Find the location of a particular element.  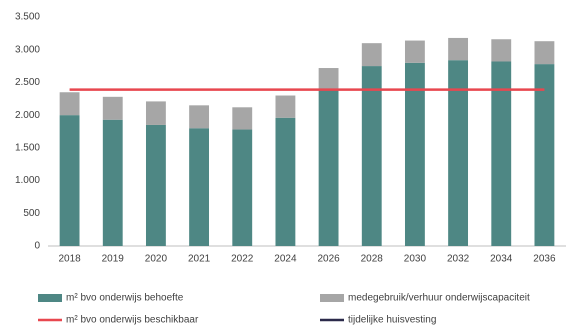

x-tick-label: 2028 is located at coordinates (372, 259).